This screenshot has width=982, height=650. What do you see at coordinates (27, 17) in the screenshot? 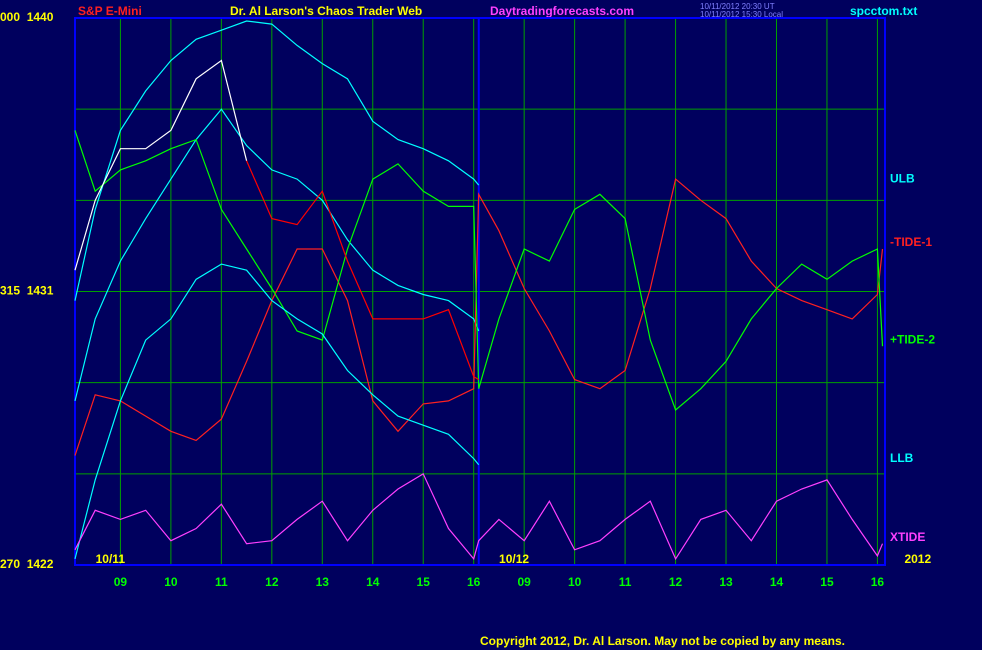
I see `y-tick-label: 000 1440` at bounding box center [27, 17].